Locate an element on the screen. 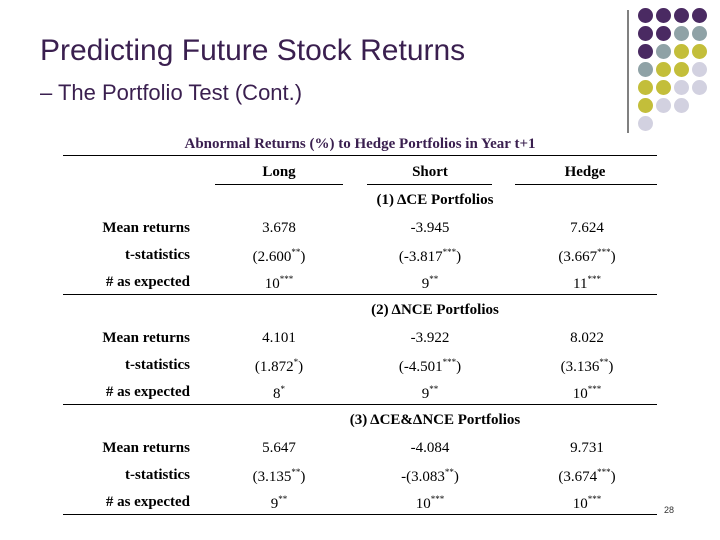 The height and width of the screenshot is (540, 720). cell-long: 8* is located at coordinates (279, 393).